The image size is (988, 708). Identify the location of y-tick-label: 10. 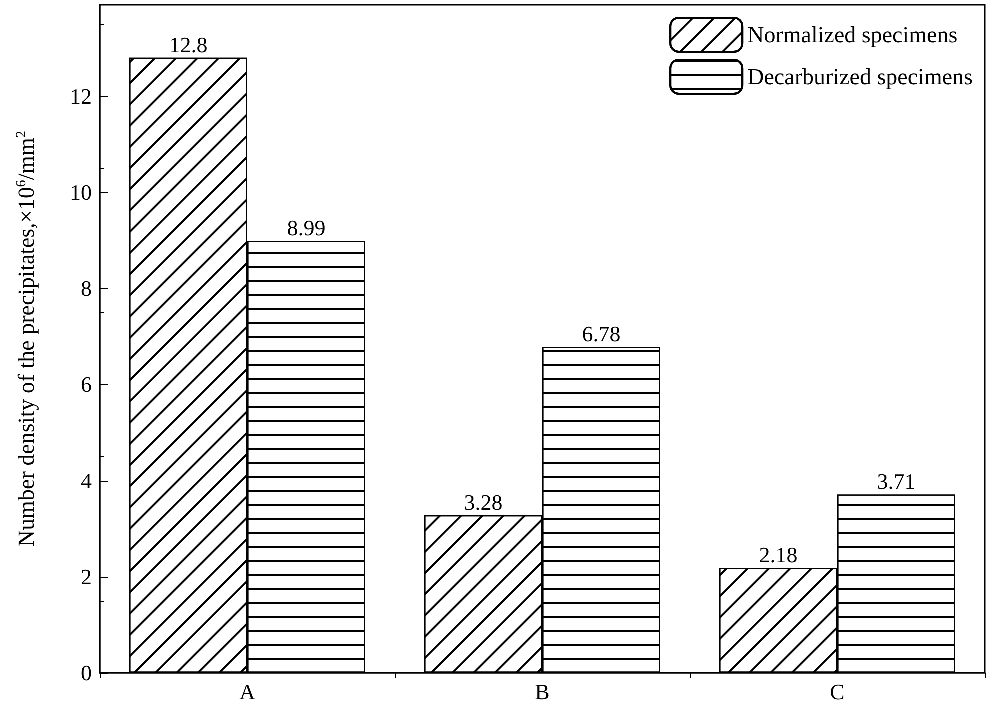
(81, 192).